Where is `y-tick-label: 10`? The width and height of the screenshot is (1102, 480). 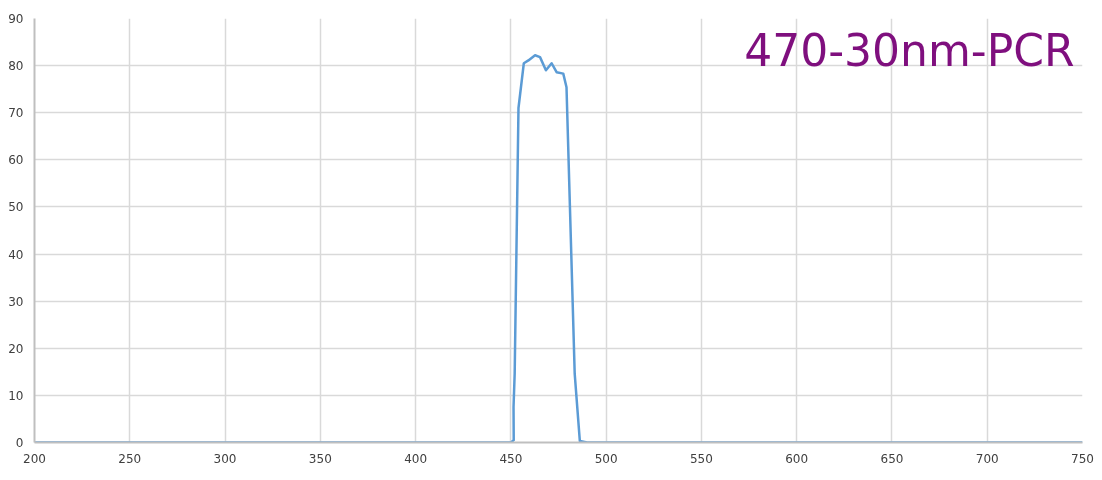
y-tick-label: 10 is located at coordinates (16, 395).